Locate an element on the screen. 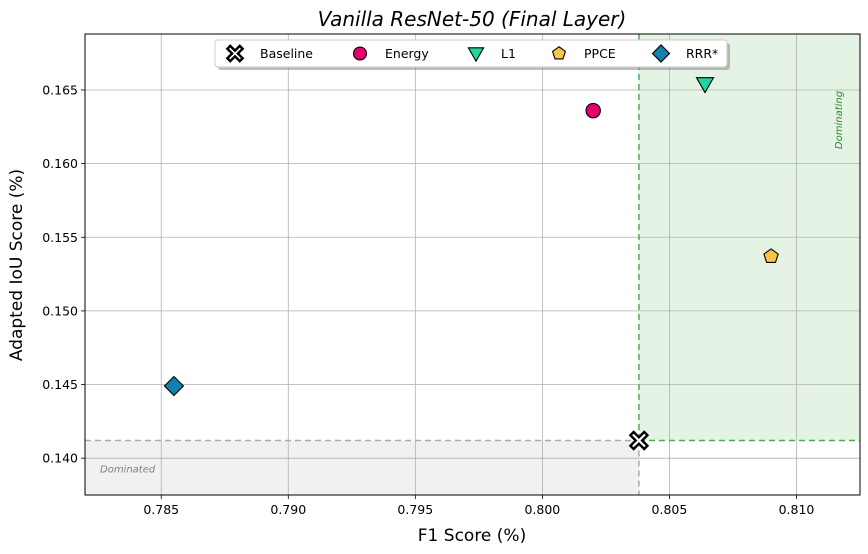  y-tick-label: 0.140 is located at coordinates (60, 458).